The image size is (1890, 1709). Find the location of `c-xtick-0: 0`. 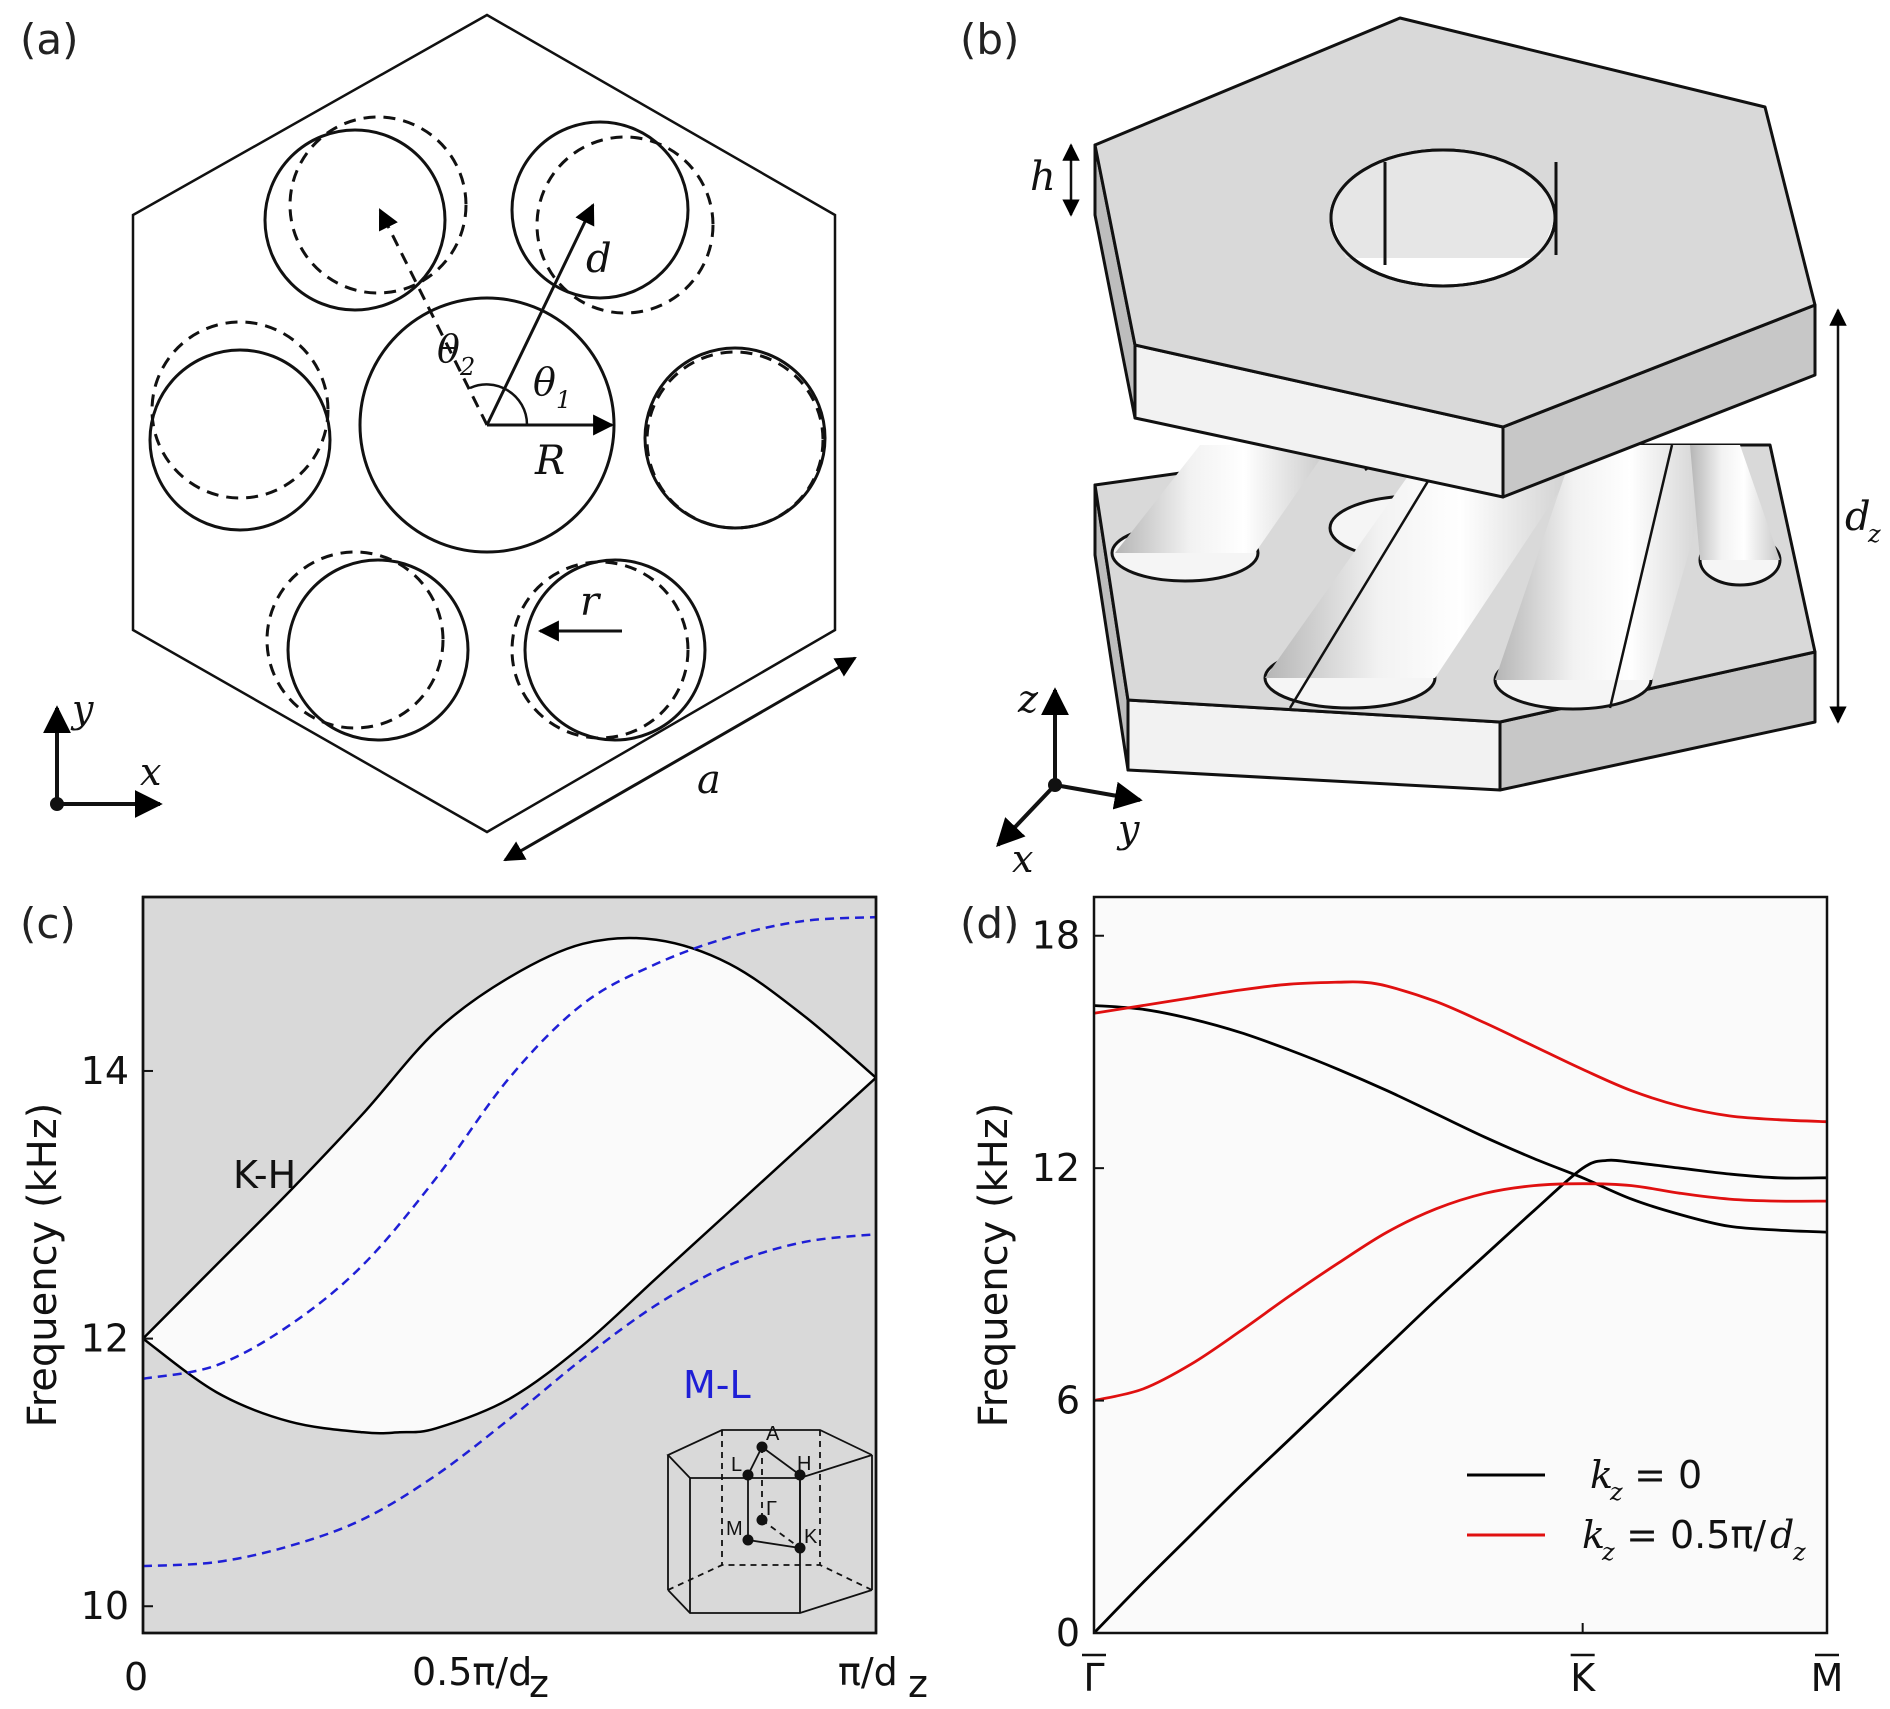

c-xtick-0: 0 is located at coordinates (136, 1677).